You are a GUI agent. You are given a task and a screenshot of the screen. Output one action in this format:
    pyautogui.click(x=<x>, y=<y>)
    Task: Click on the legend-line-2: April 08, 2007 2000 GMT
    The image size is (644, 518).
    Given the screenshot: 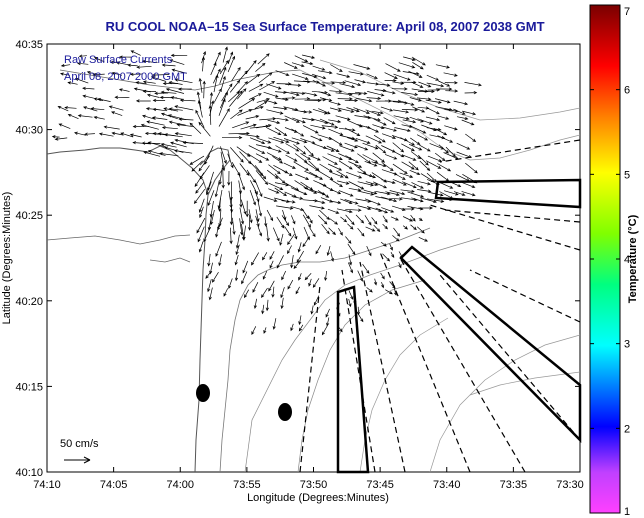 What is the action you would take?
    pyautogui.click(x=125, y=77)
    